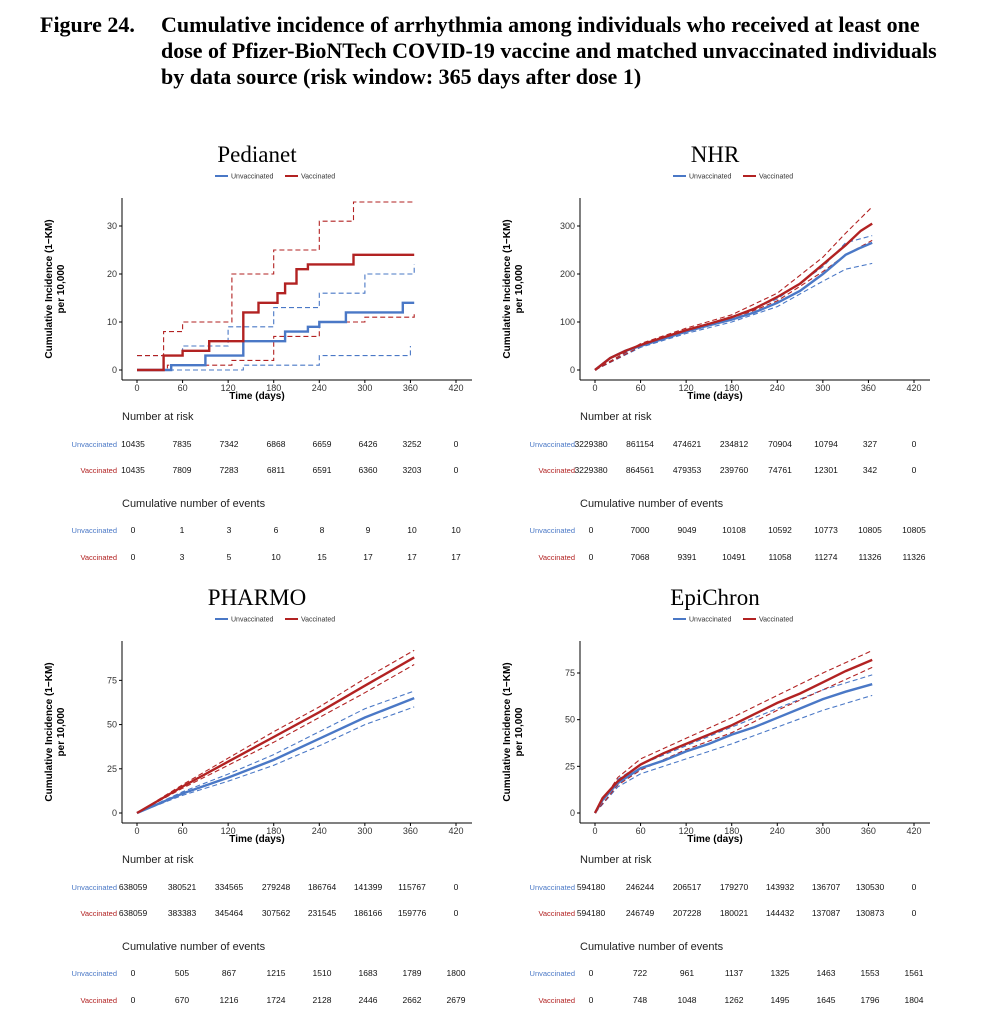 The height and width of the screenshot is (1024, 988). I want to click on series-line-unvaccinated, so click(276, 336).